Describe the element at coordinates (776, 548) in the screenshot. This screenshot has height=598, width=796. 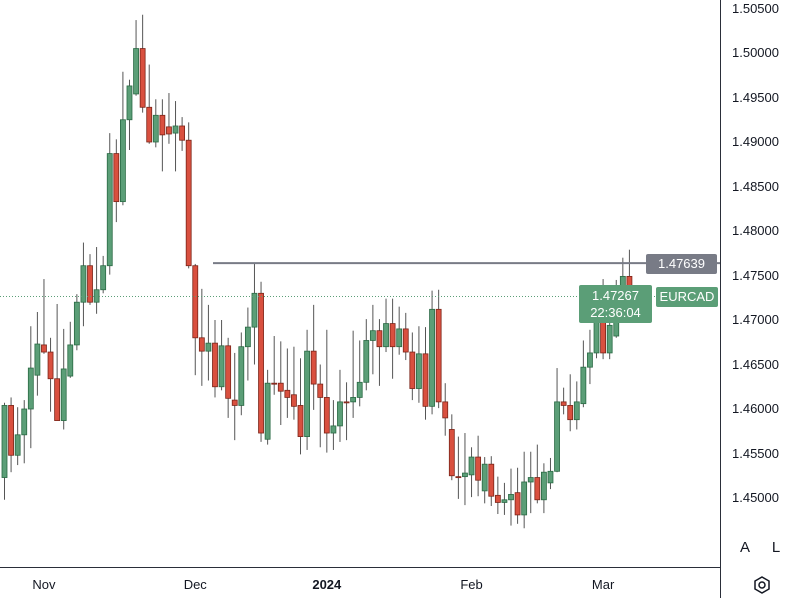
I see `log-scale-button: L` at that location.